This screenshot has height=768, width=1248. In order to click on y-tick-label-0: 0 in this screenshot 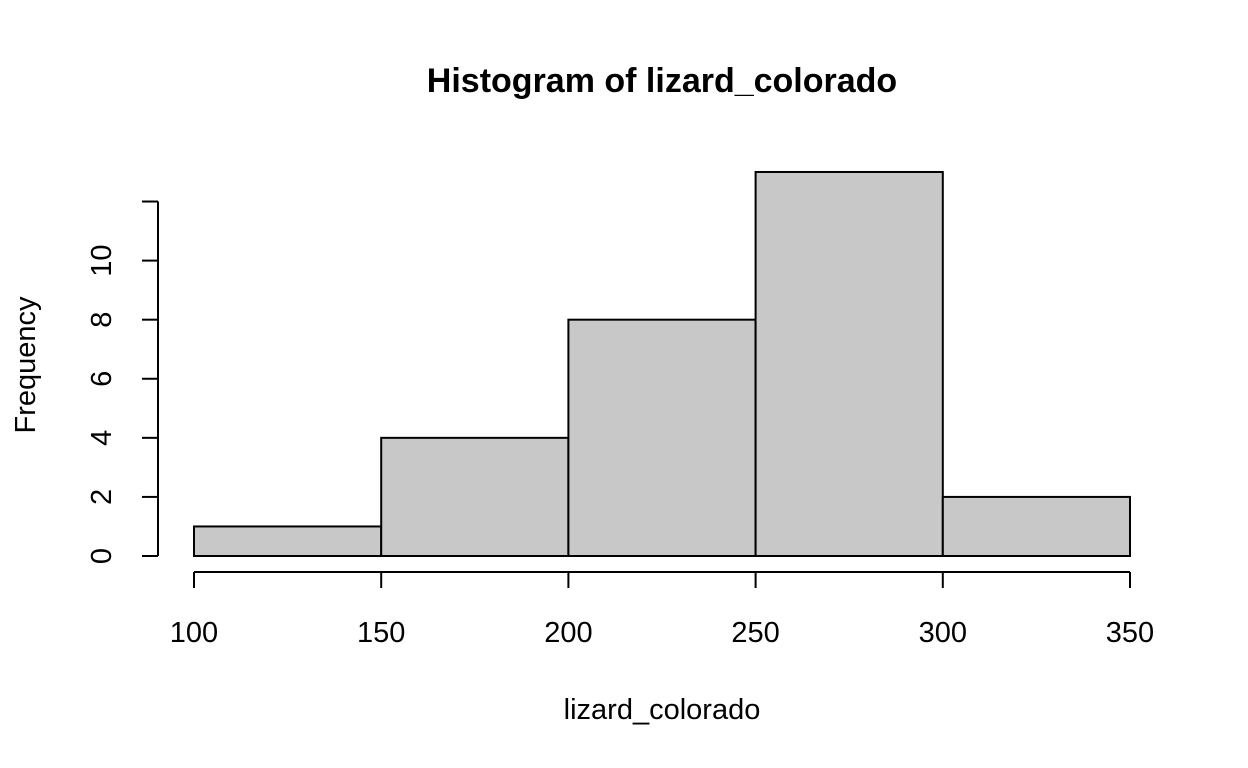, I will do `click(102, 556)`.